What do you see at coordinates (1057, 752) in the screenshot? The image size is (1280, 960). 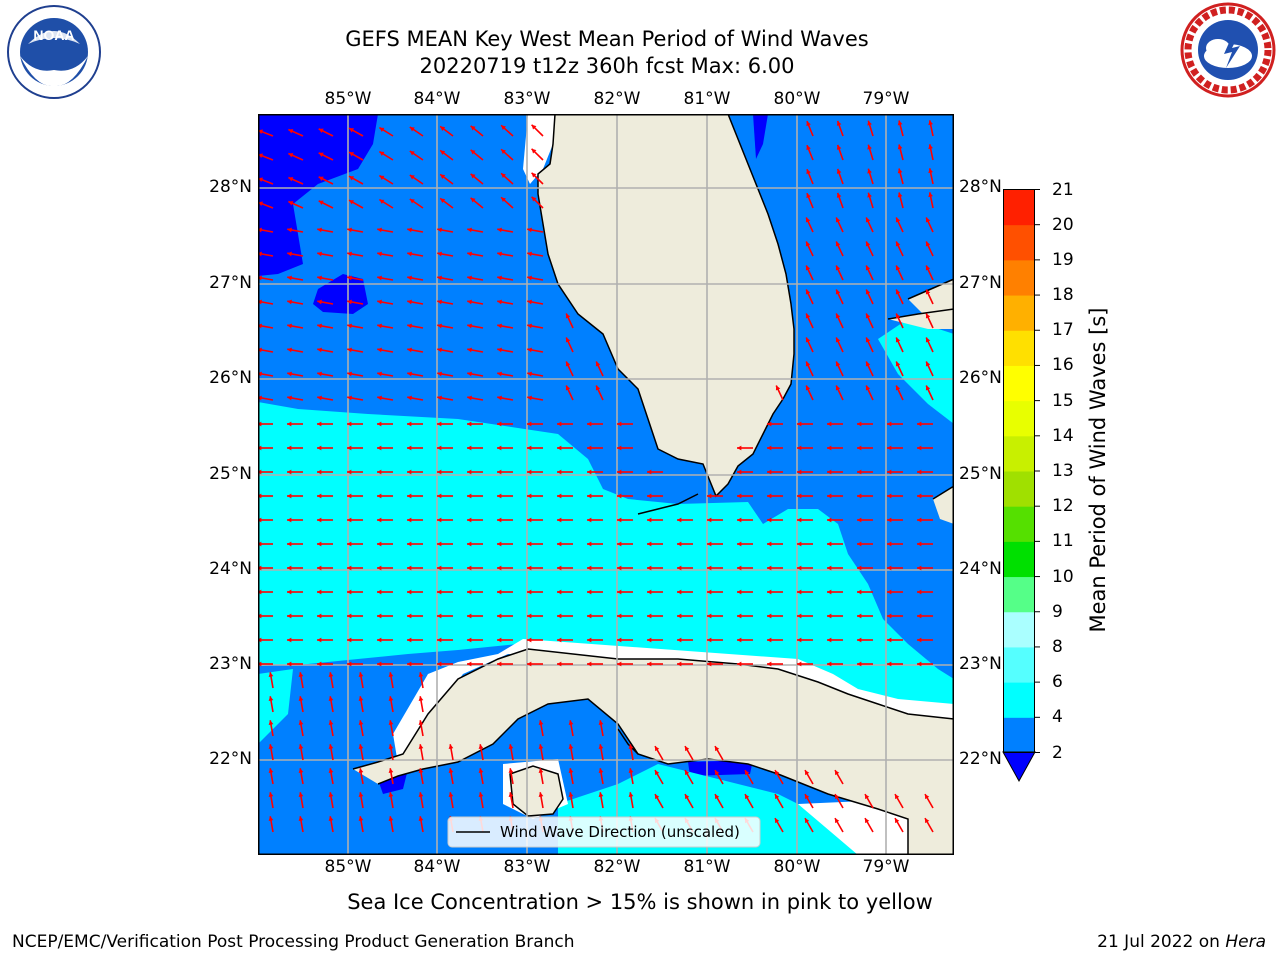 I see `colorbar-tick-label: 2` at bounding box center [1057, 752].